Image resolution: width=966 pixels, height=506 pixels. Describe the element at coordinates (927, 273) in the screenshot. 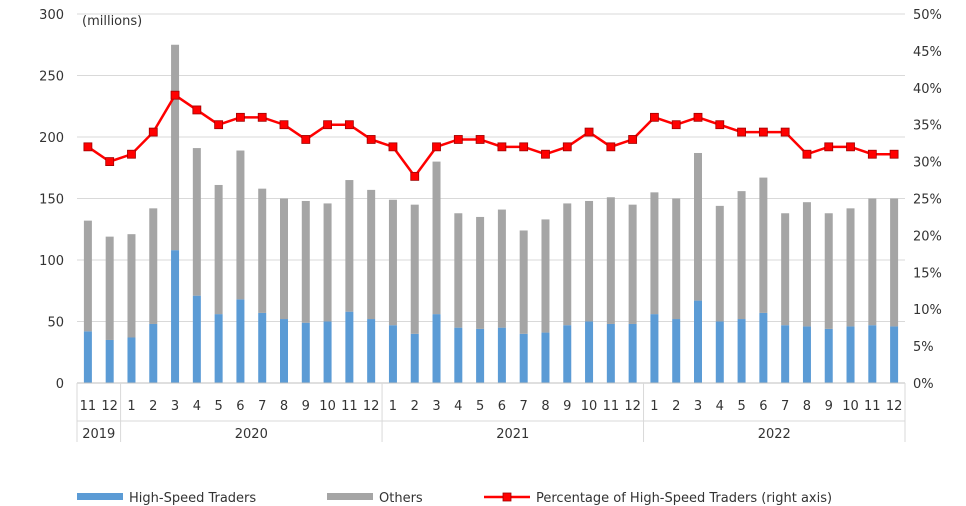

I see `y-right-tick-label: 15%` at that location.